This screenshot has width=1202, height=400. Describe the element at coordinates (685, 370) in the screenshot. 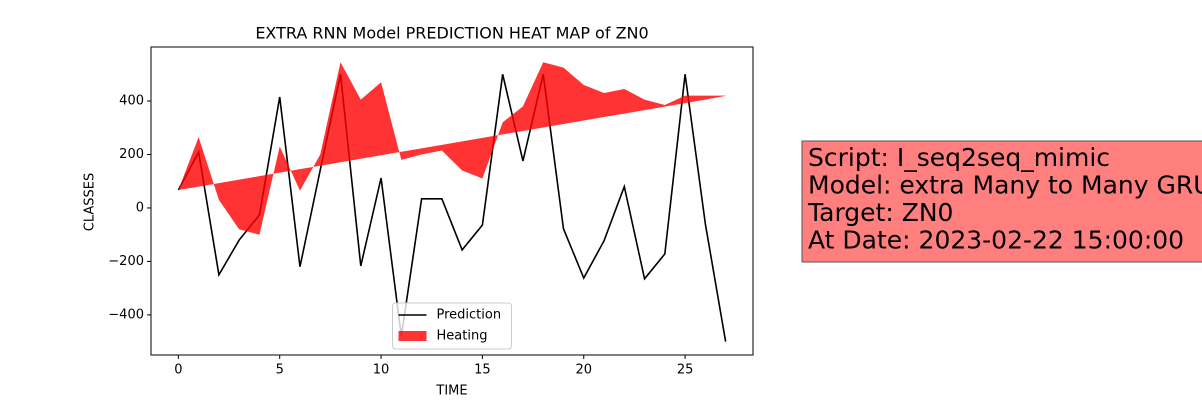

I see `x-tick-label: 25` at that location.